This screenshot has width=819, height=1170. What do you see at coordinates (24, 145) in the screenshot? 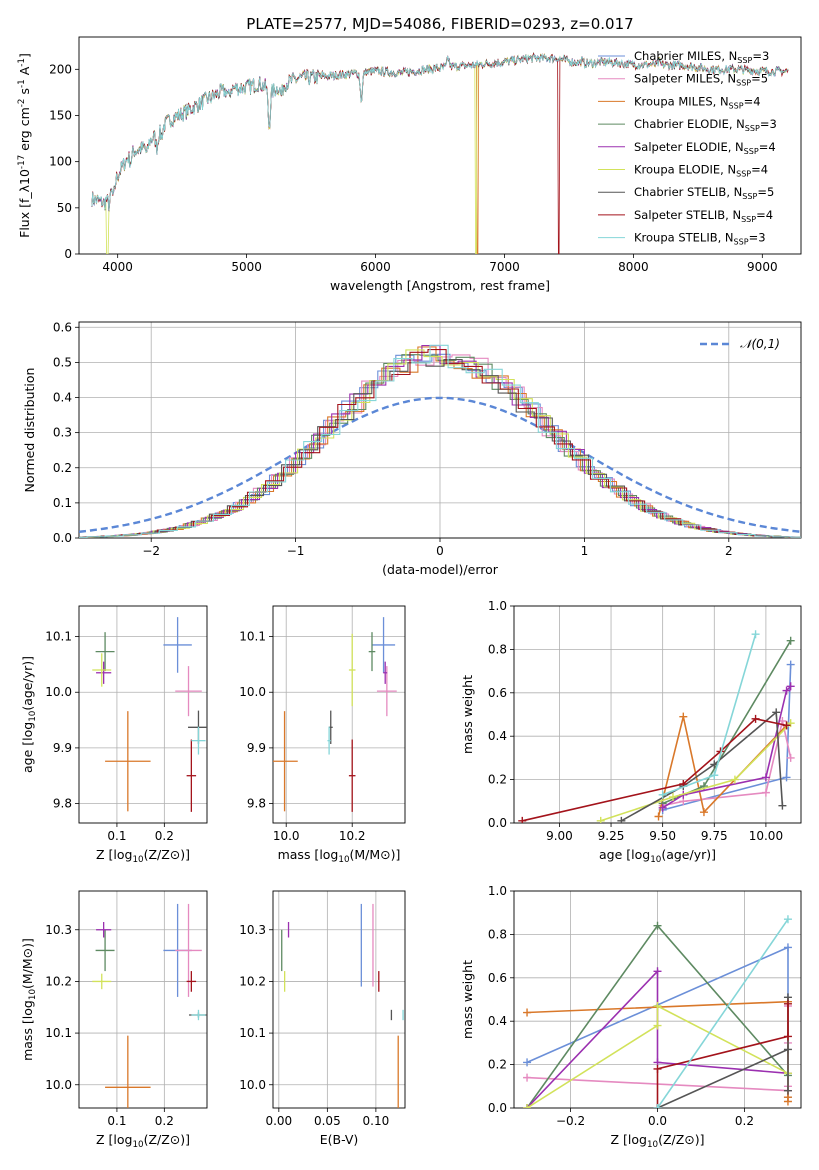
I see `y-axis-label: Flux [f_λ10-17​ erg cm-2​ s-1​ A-1​]` at bounding box center [24, 145].